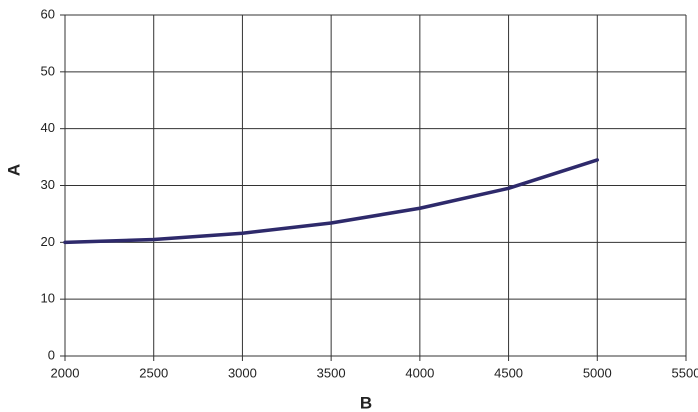 This screenshot has height=412, width=698. What do you see at coordinates (65, 372) in the screenshot?
I see `x-tick-label: 2000` at bounding box center [65, 372].